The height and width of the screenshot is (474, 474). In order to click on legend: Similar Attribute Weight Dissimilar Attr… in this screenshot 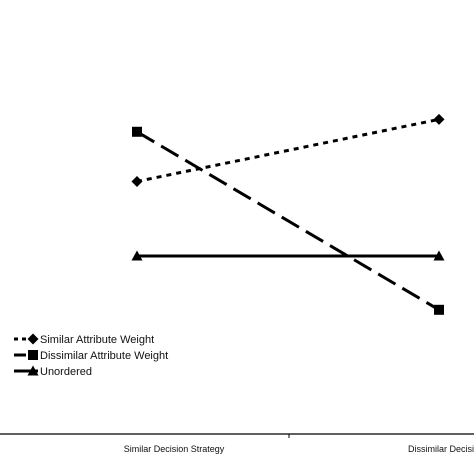, I will do `click(91, 355)`.